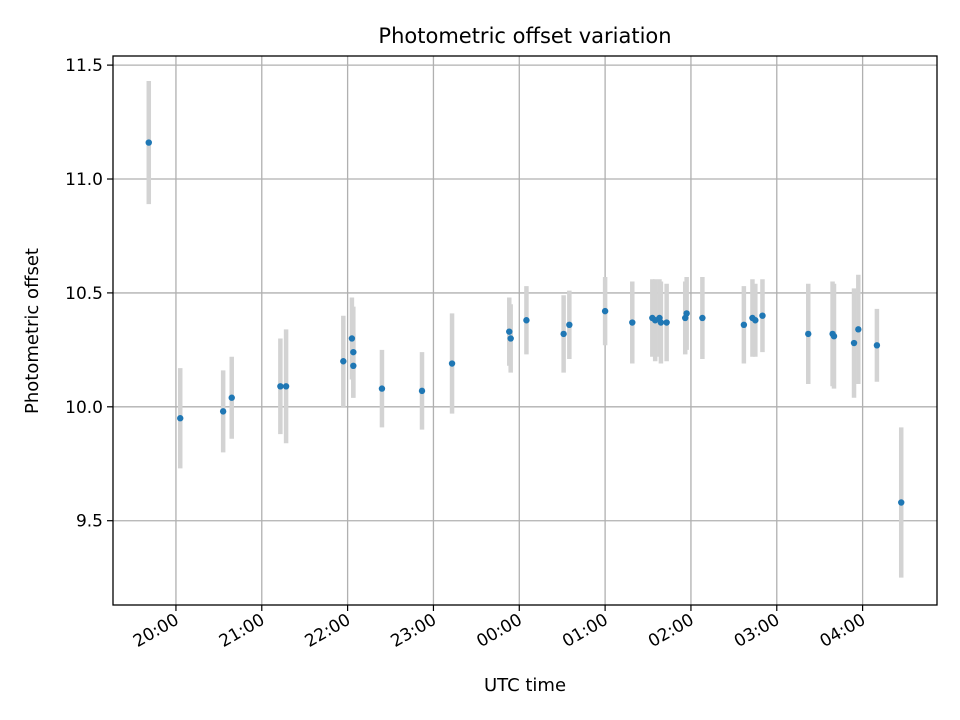  Describe the element at coordinates (328, 631) in the screenshot. I see `x-tick-label: 22:00` at that location.